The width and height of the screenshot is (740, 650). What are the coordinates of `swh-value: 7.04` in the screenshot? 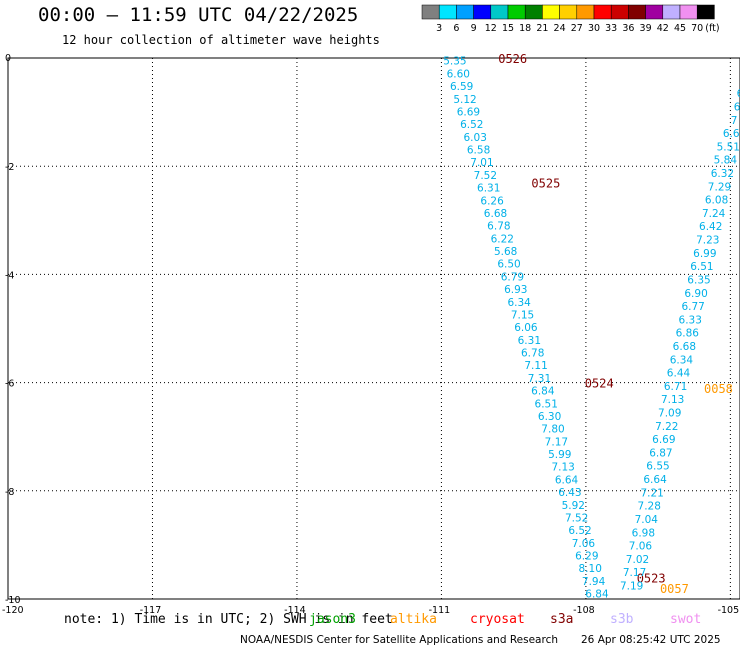 It's located at (647, 520).